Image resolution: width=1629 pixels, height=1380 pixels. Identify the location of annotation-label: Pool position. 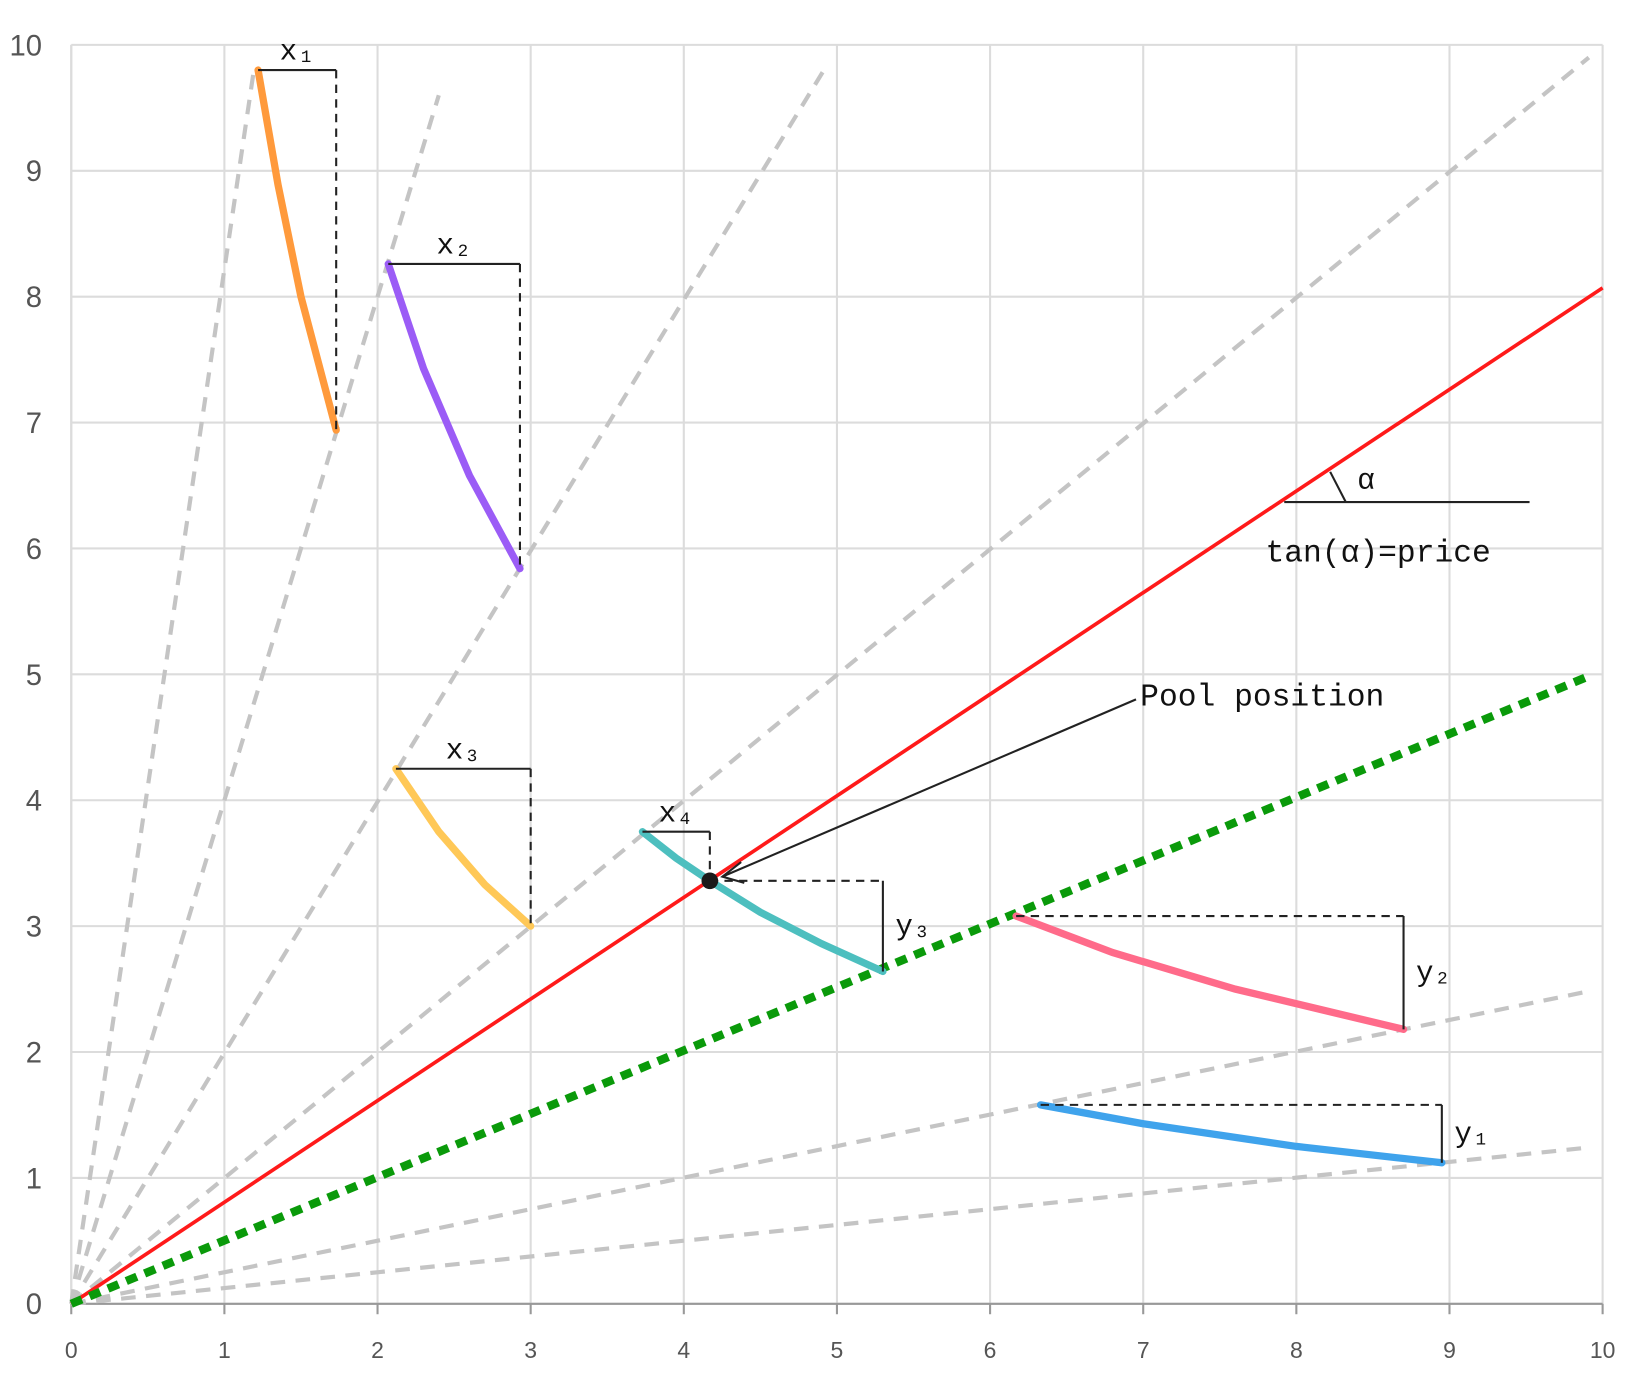
(1262, 698).